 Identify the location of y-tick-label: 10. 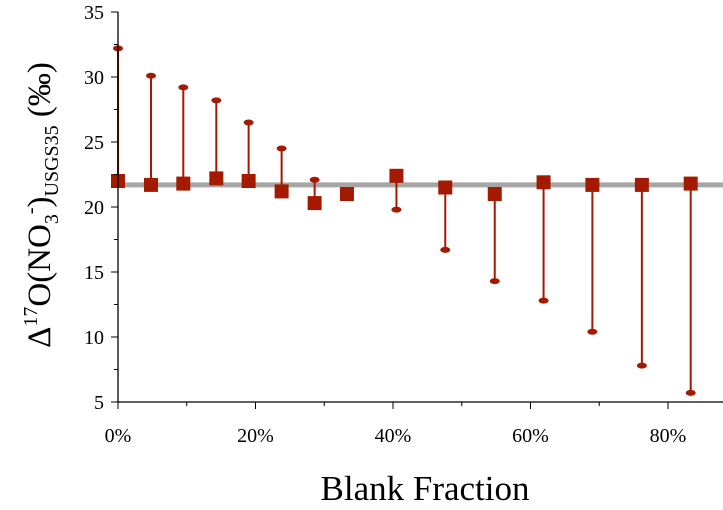
(94, 338).